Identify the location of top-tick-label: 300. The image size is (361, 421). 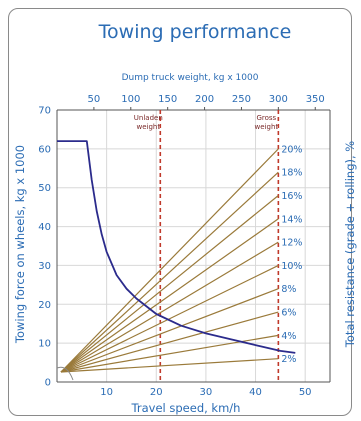
(278, 99).